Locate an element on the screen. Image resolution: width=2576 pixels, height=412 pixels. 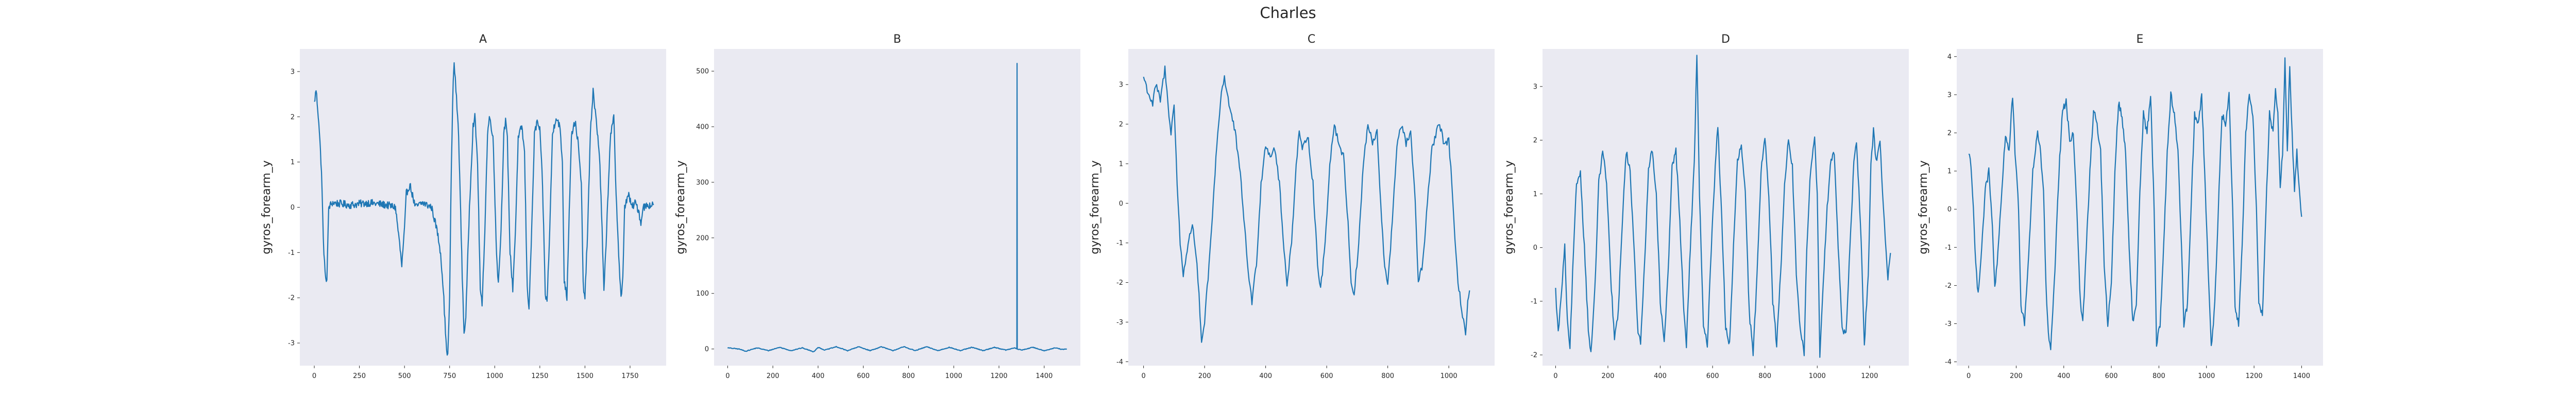
panel-title: D is located at coordinates (1726, 39).